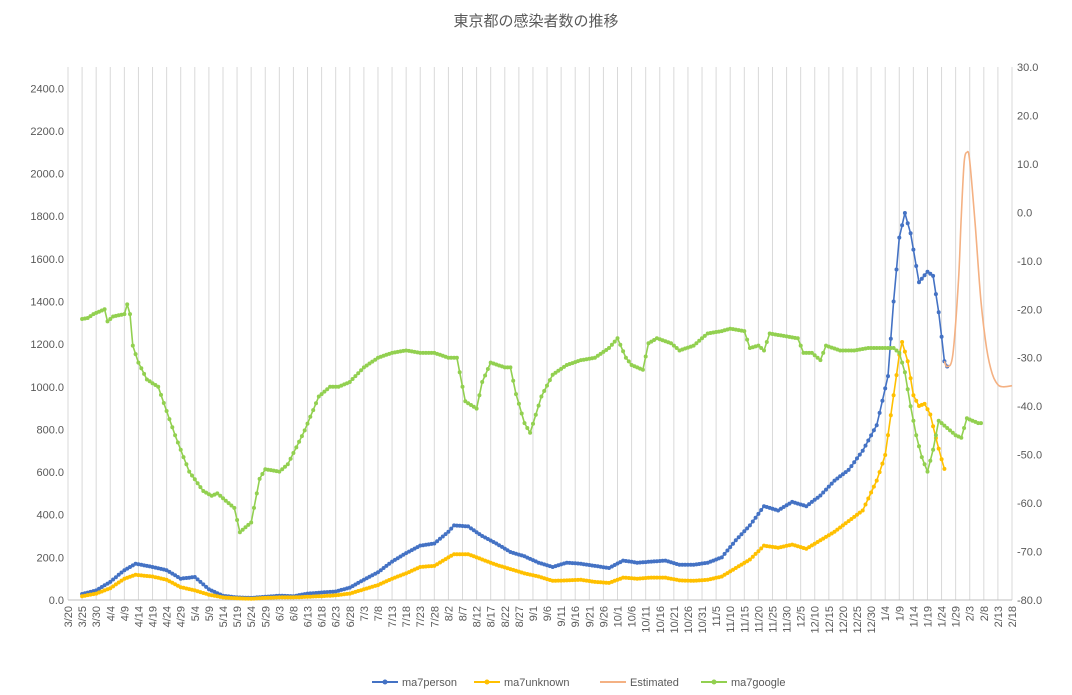 The width and height of the screenshot is (1072, 695). What do you see at coordinates (385, 682) in the screenshot?
I see `legend-swatch-marker` at bounding box center [385, 682].